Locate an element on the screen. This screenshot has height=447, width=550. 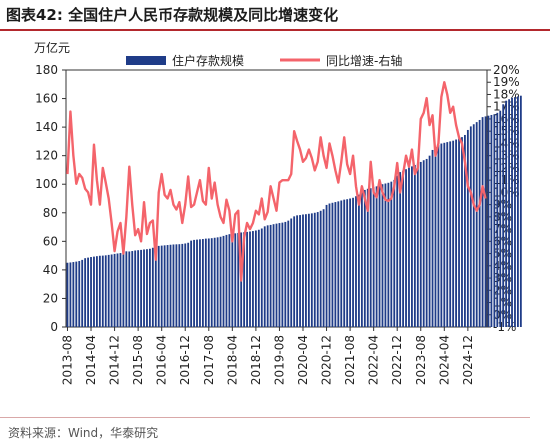
left-tick-label: 100 is located at coordinates (46, 184).